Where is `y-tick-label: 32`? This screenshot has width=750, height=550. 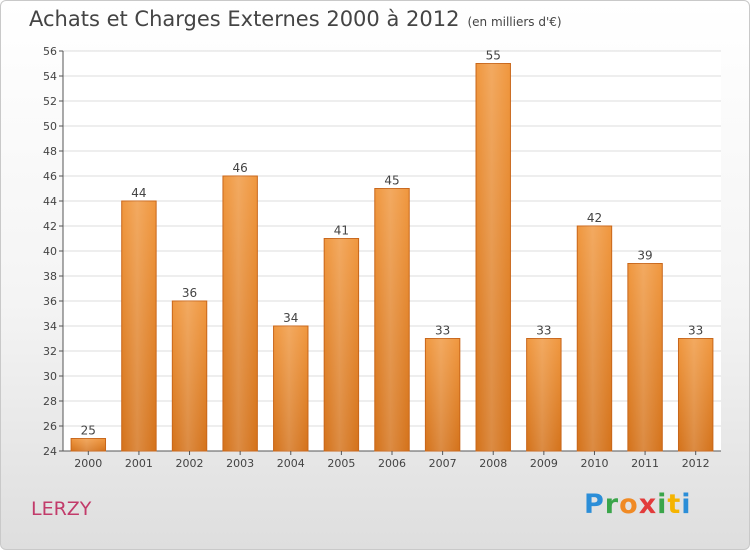
y-tick-label: 32 is located at coordinates (50, 351).